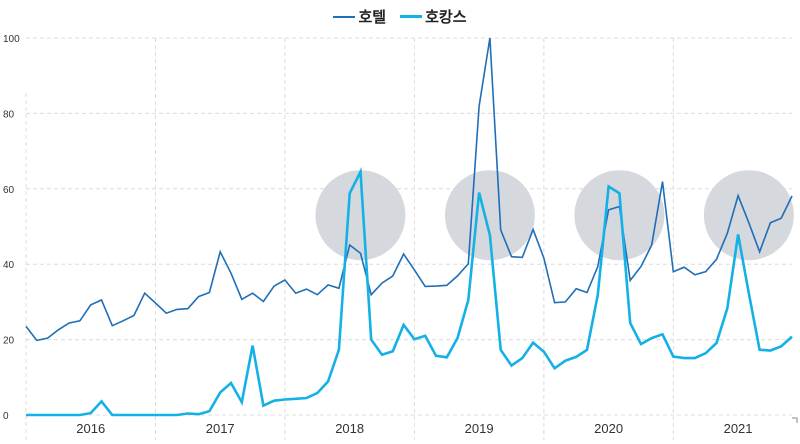 Image resolution: width=800 pixels, height=444 pixels. What do you see at coordinates (608, 428) in the screenshot?
I see `x-tick-label: 2020` at bounding box center [608, 428].